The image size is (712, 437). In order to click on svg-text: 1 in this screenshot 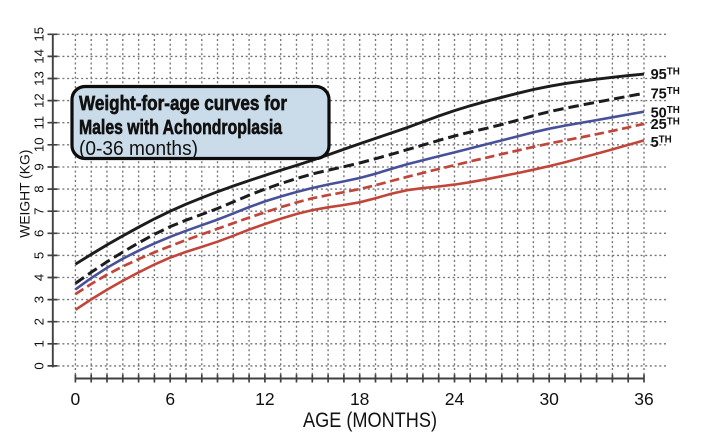, I will do `click(39, 343)`.